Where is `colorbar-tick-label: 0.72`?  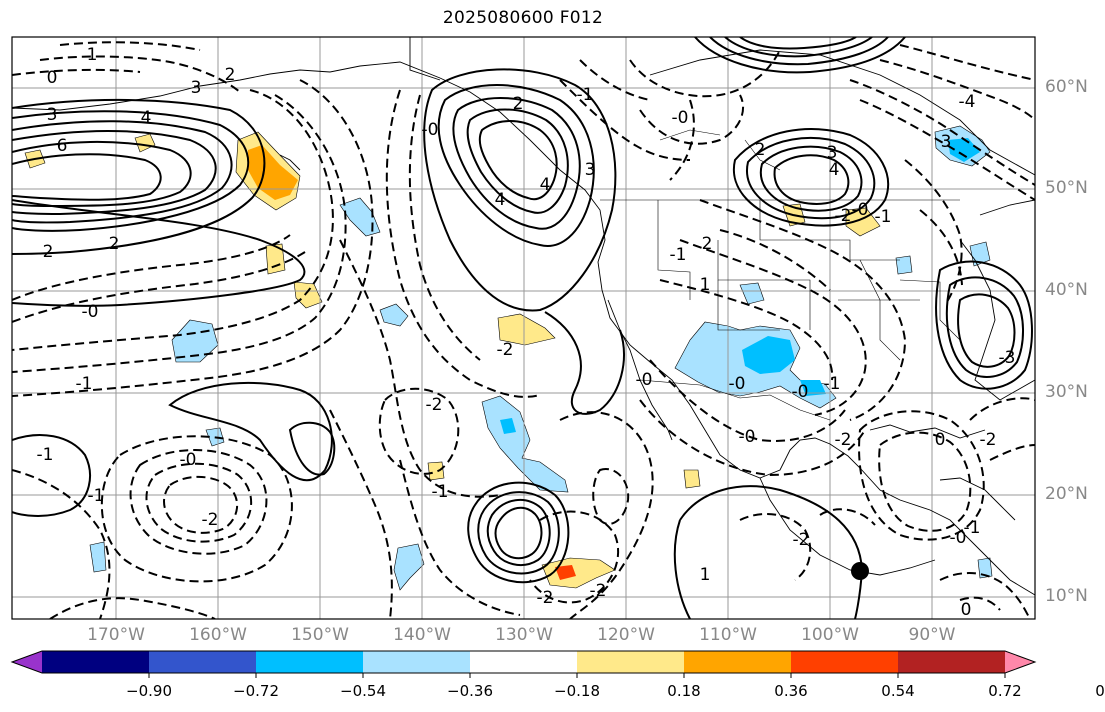 colorbar-tick-label: 0.72 is located at coordinates (1005, 691).